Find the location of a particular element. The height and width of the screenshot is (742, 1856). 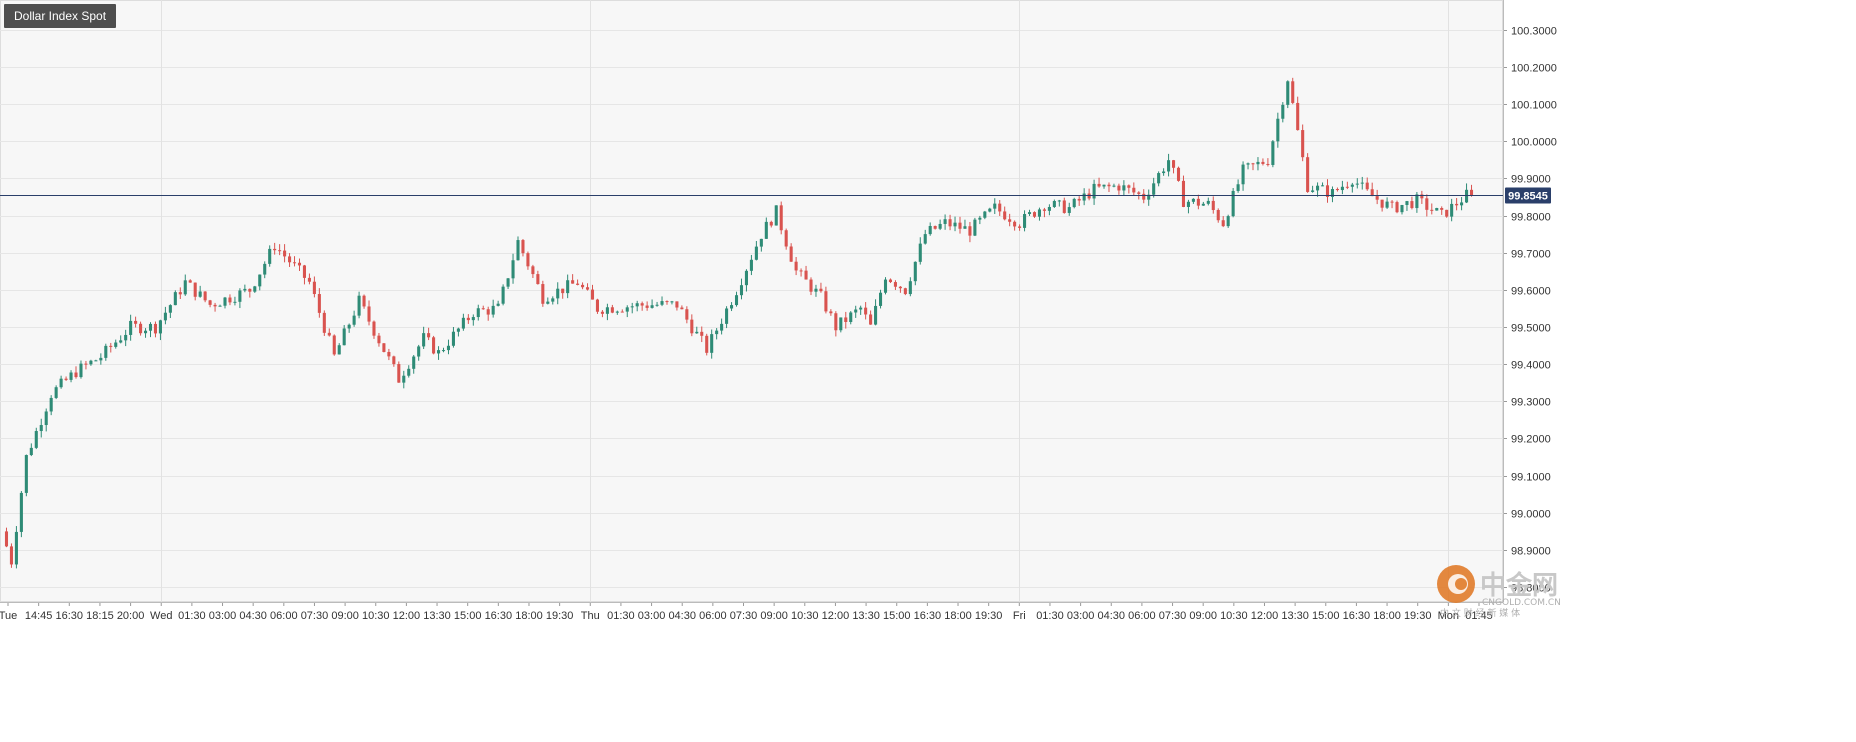

current-price-badge is located at coordinates (1528, 195).